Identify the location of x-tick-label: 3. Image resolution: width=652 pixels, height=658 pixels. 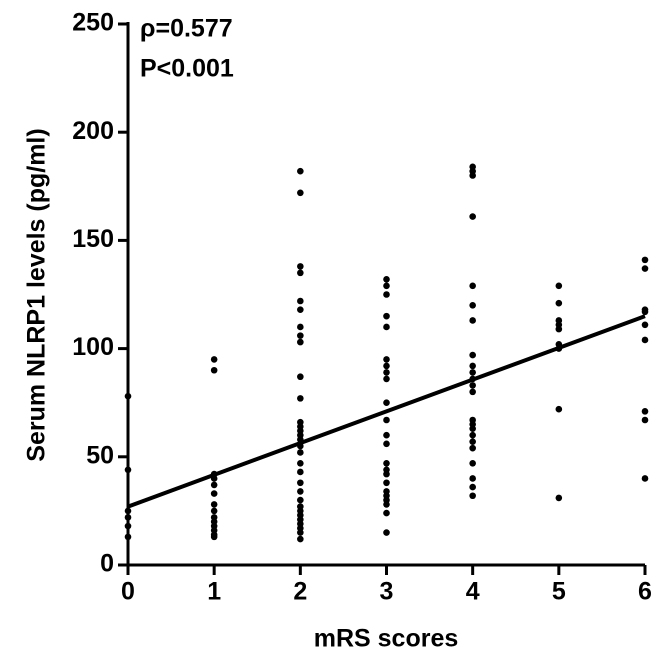
(387, 592).